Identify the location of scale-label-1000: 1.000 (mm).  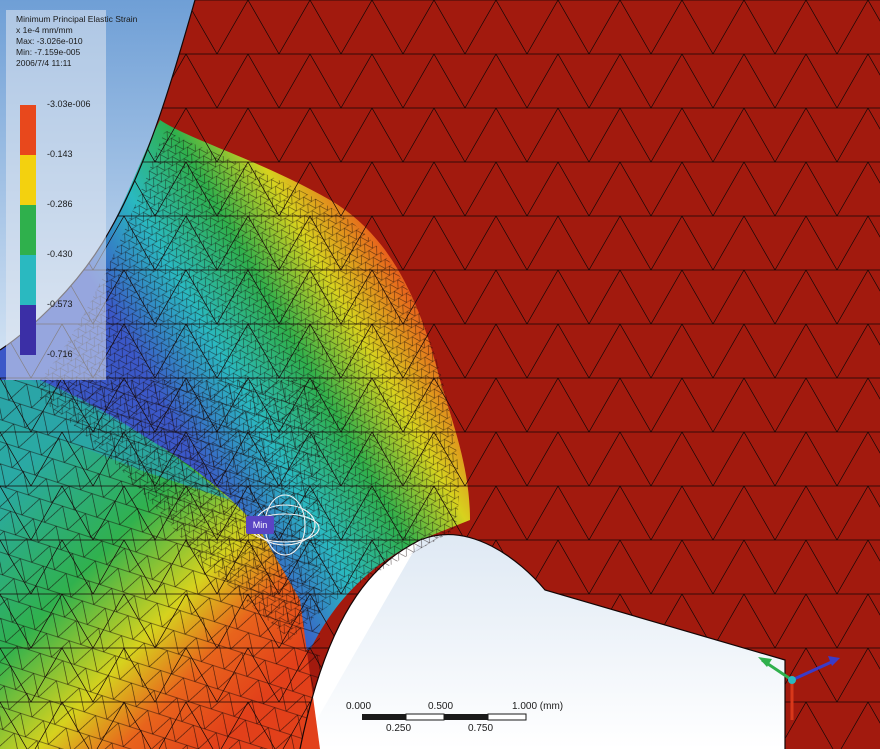
(538, 706).